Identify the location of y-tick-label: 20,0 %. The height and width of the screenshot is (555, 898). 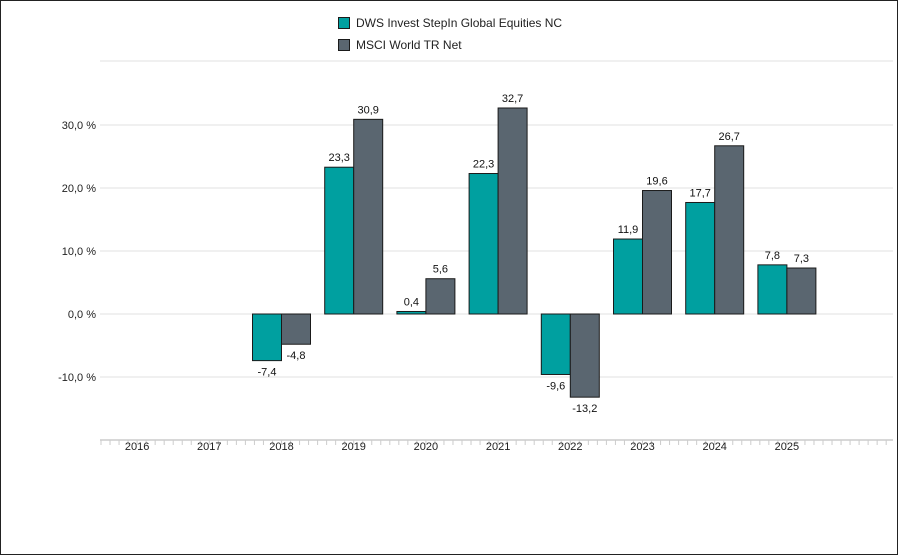
(79, 189).